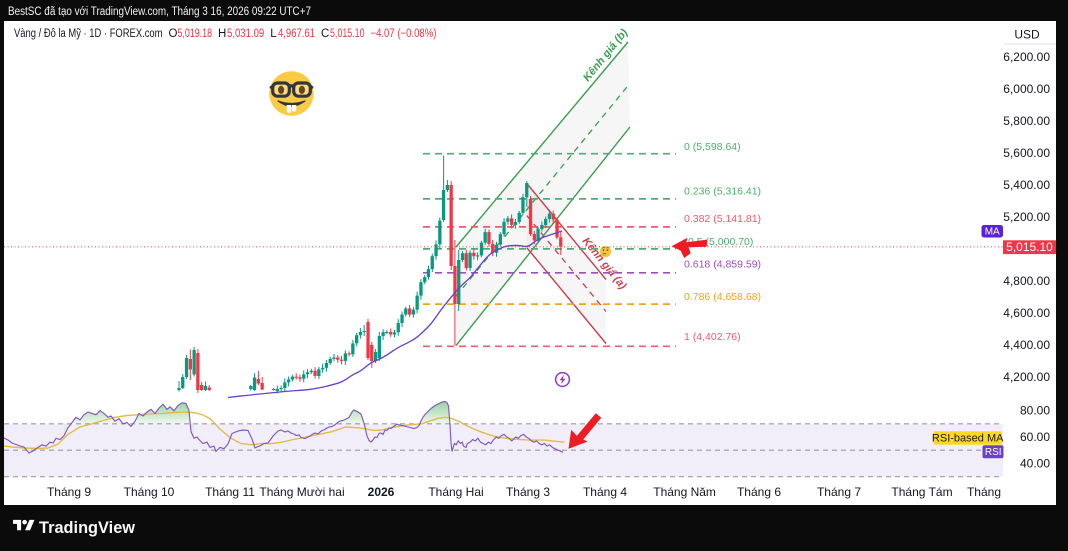  What do you see at coordinates (712, 147) in the screenshot?
I see `svg-text: 0 (5,598.64)` at bounding box center [712, 147].